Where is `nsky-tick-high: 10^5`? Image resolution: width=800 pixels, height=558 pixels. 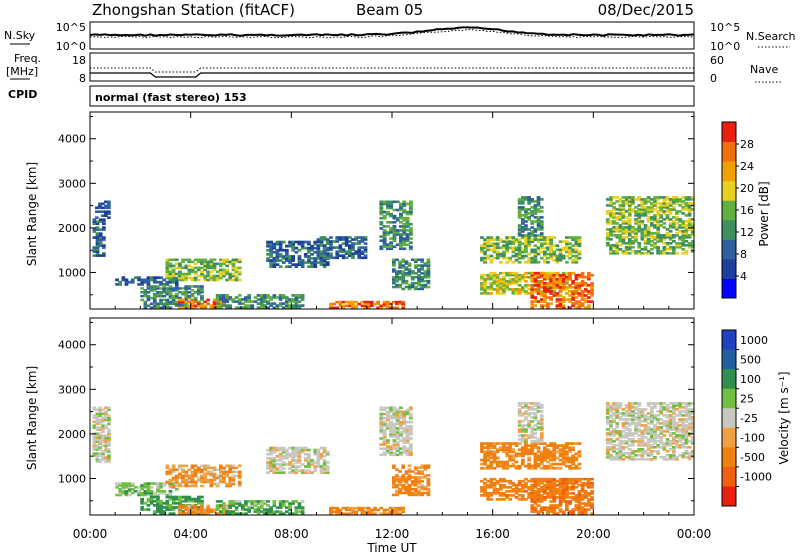
nsky-tick-high: 10^5 is located at coordinates (71, 27).